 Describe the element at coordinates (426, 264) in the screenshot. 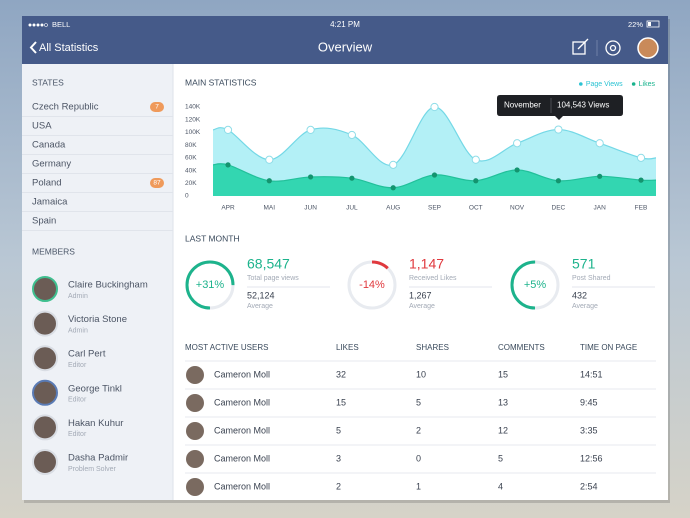

I see `stat-value: 1,147` at that location.